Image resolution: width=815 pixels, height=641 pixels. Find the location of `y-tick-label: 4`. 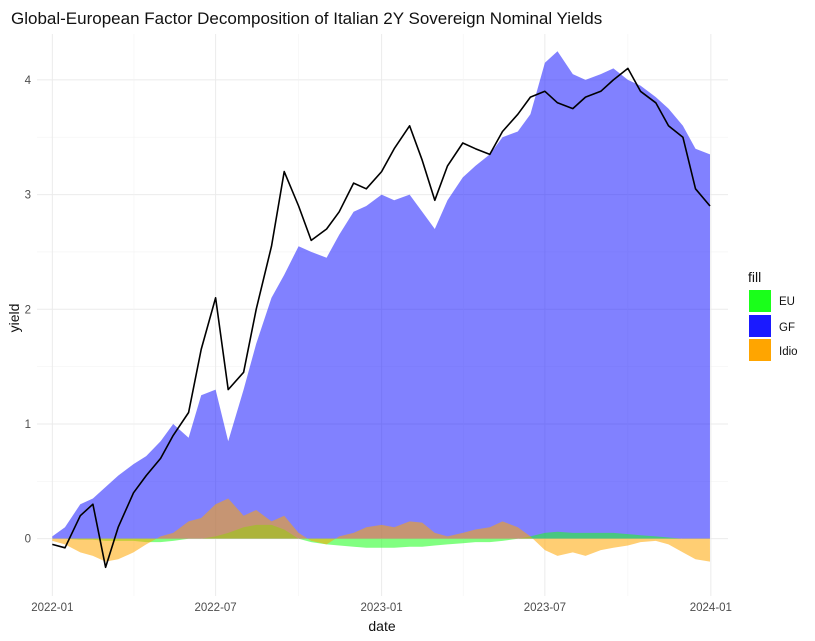

y-tick-label: 4 is located at coordinates (28, 81).